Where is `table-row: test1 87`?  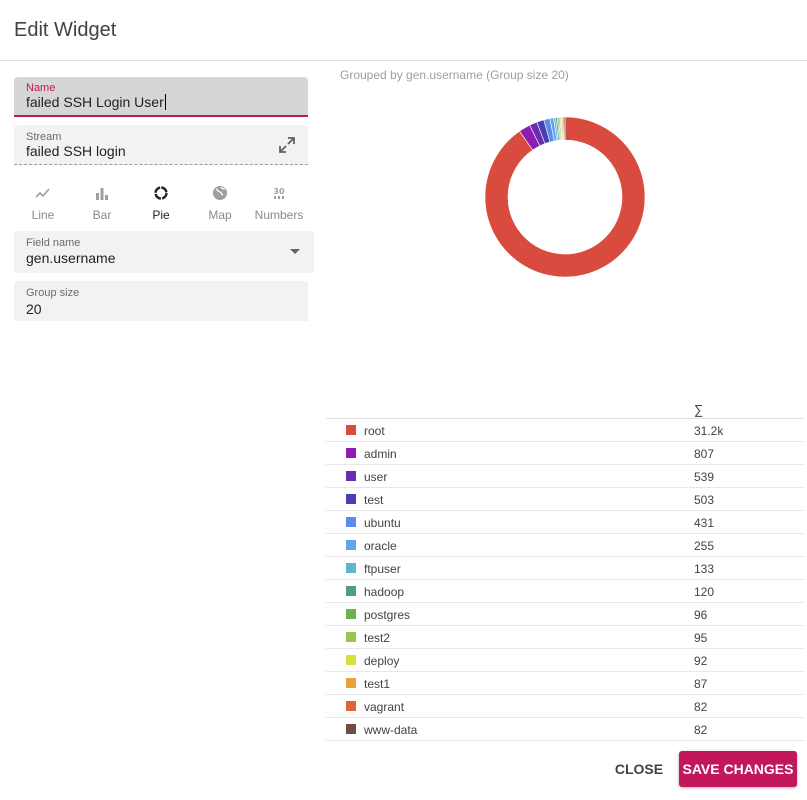 table-row: test1 87 is located at coordinates (565, 683).